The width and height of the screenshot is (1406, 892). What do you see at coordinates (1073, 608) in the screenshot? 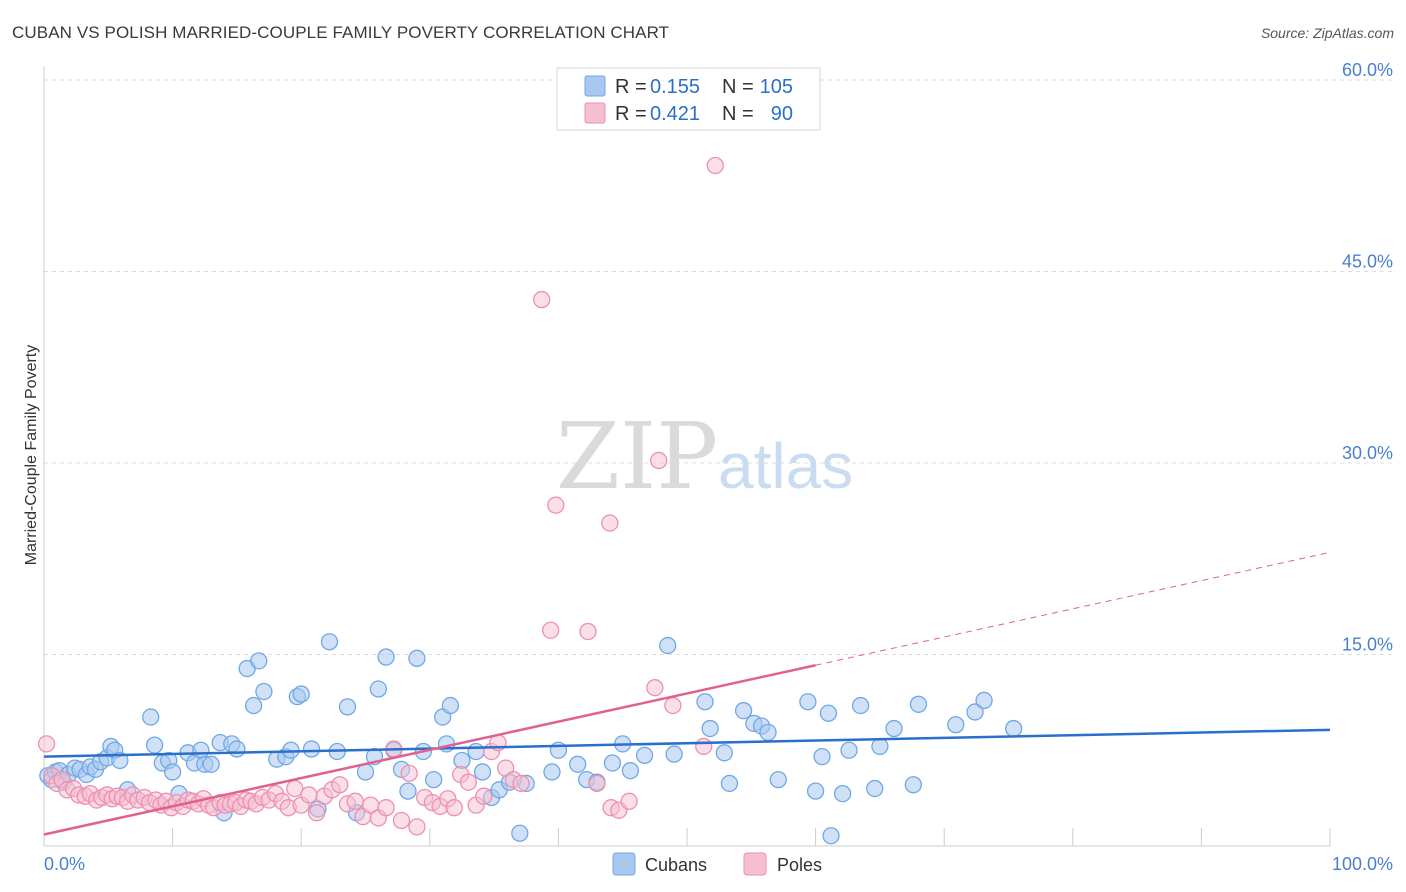
I see `poles-trend-extension` at bounding box center [1073, 608].